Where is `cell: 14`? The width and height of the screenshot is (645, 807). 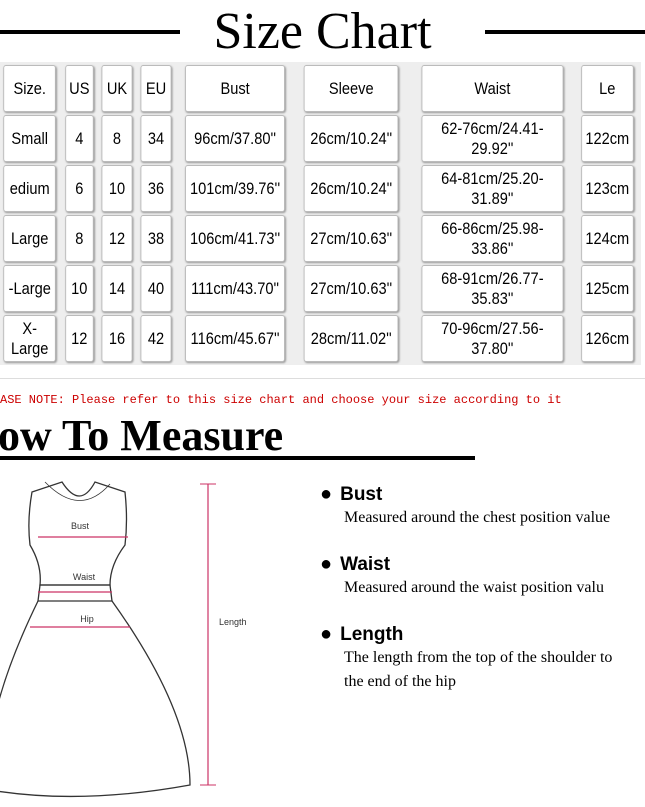
cell: 14 is located at coordinates (117, 288).